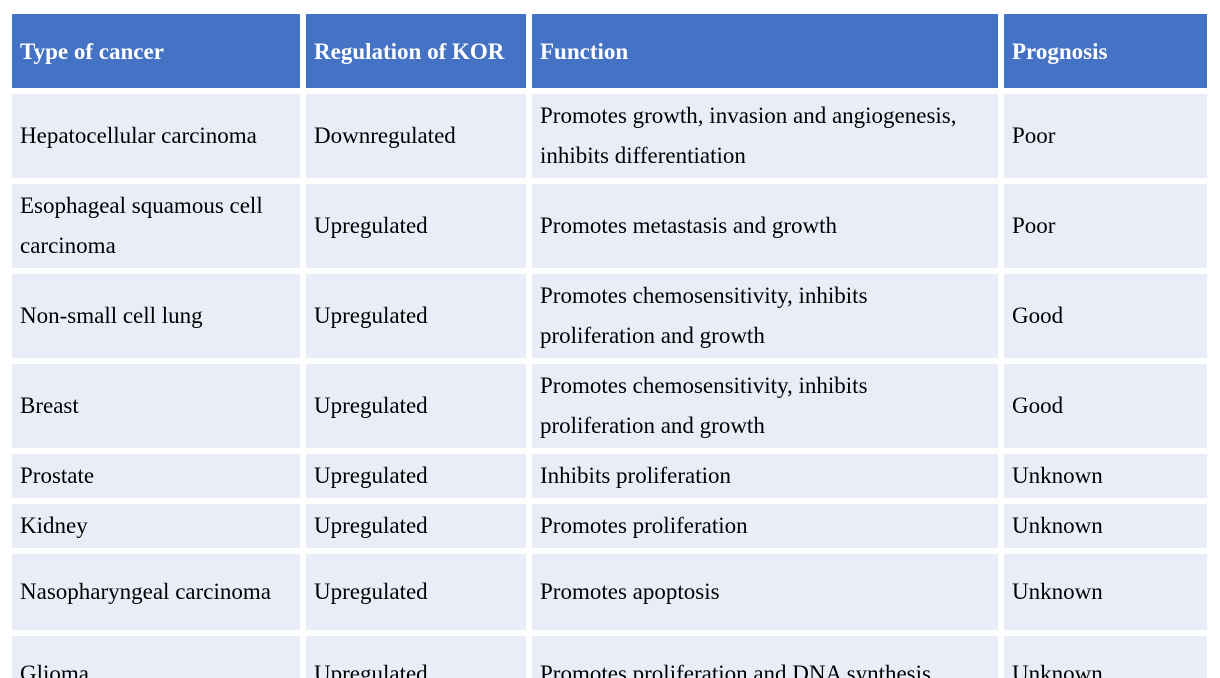 The height and width of the screenshot is (678, 1220). Describe the element at coordinates (156, 51) in the screenshot. I see `column-header-cancer-type: Type of cancer` at that location.